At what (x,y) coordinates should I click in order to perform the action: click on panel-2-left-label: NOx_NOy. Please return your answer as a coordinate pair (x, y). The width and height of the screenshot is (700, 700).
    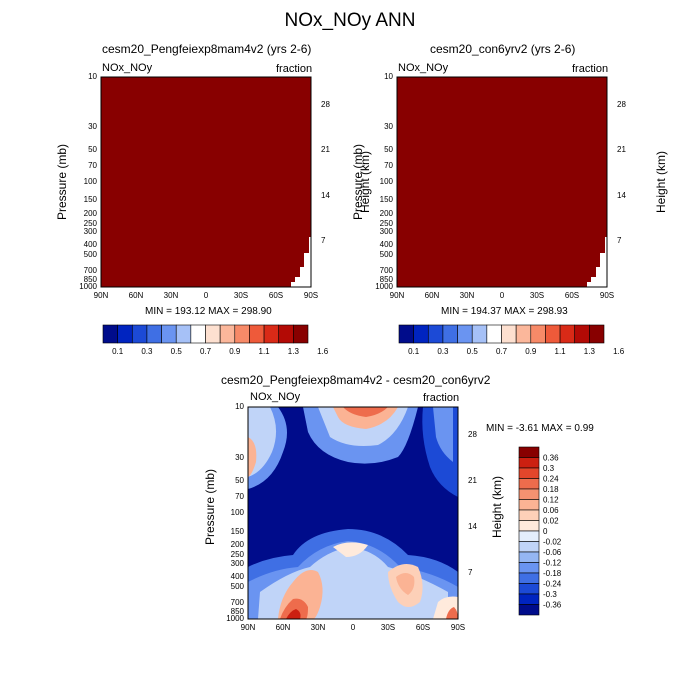
    Looking at the image, I should click on (423, 68).